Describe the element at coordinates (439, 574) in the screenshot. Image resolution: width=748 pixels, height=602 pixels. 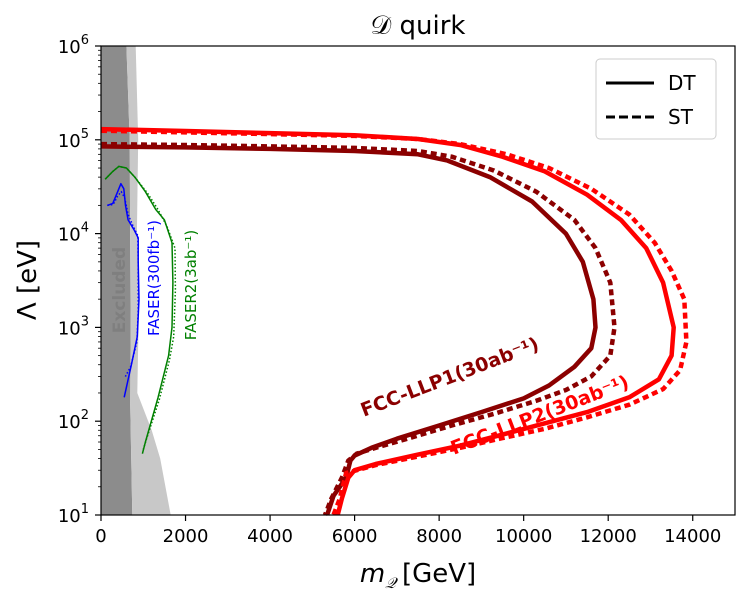
I see `x-axis-label-unit: [GeV]` at that location.